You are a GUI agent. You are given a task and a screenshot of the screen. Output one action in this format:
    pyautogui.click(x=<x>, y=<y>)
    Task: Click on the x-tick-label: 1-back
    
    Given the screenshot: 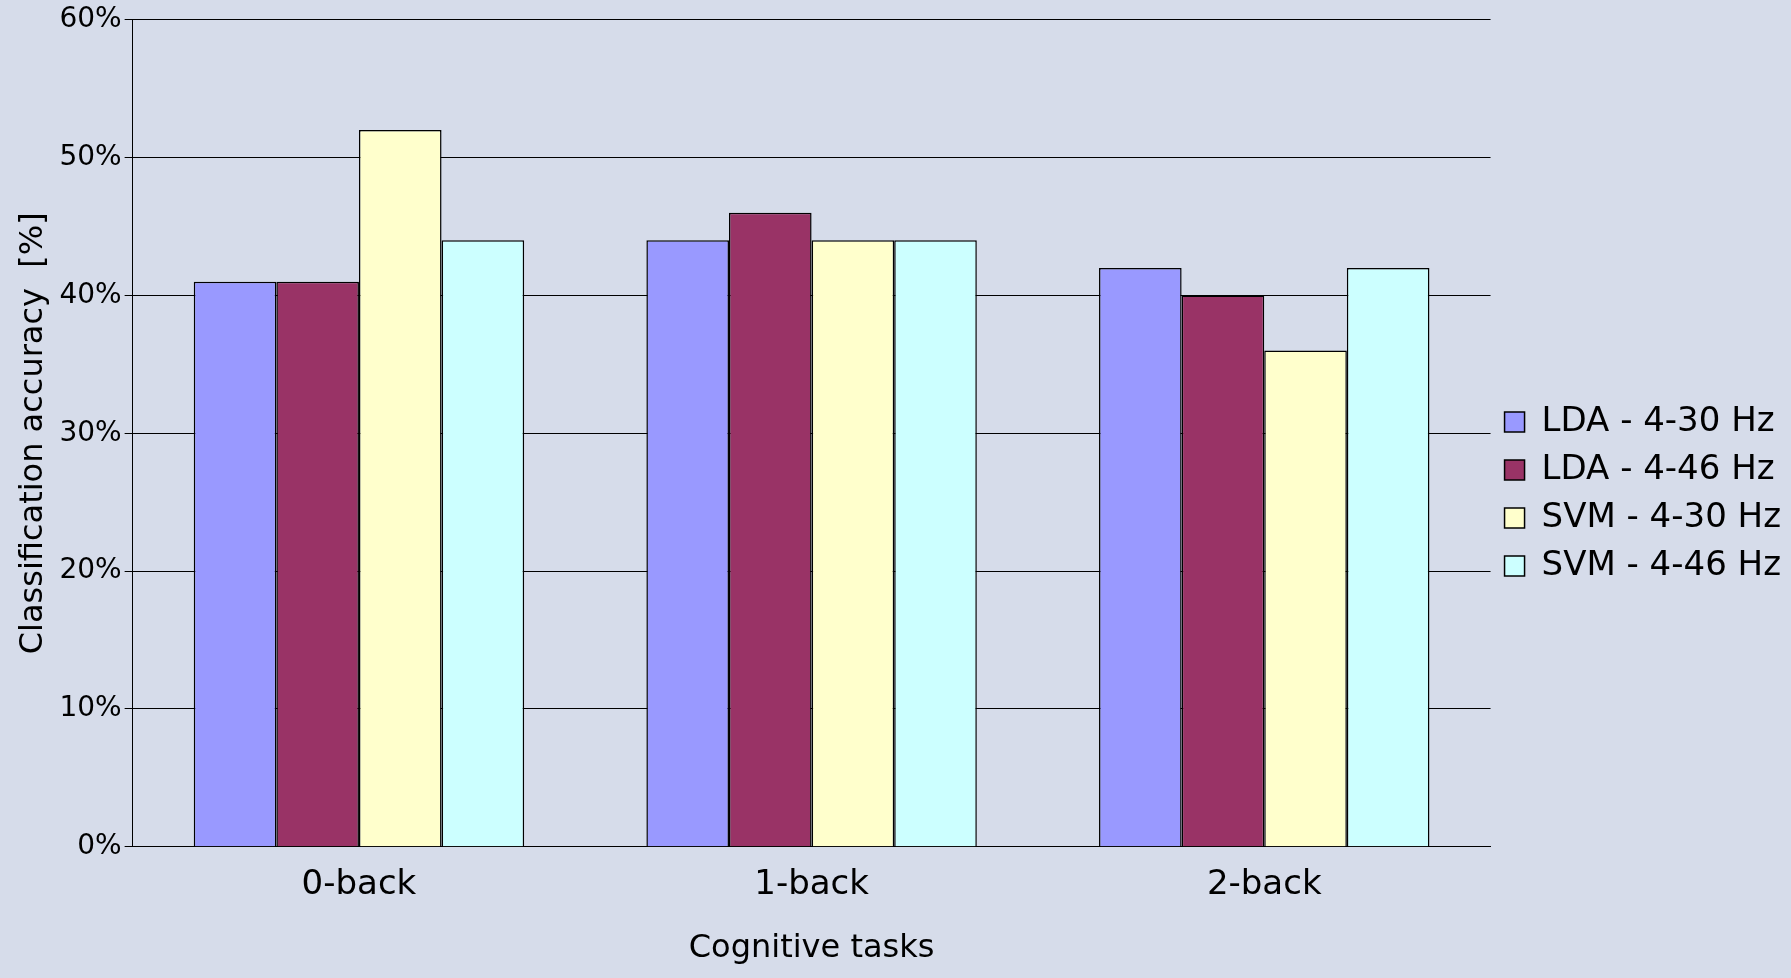 What is the action you would take?
    pyautogui.click(x=812, y=882)
    